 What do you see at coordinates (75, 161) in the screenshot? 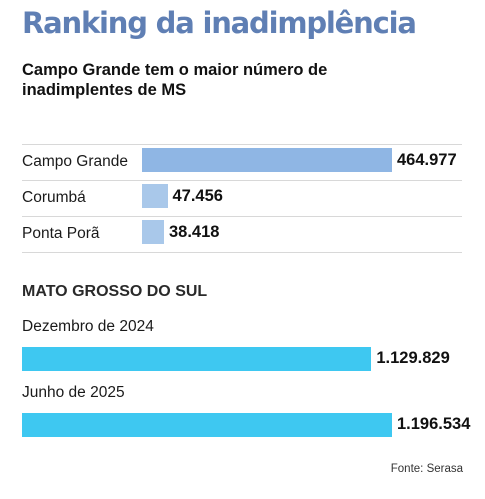
I see `category-label: Campo Grande` at bounding box center [75, 161].